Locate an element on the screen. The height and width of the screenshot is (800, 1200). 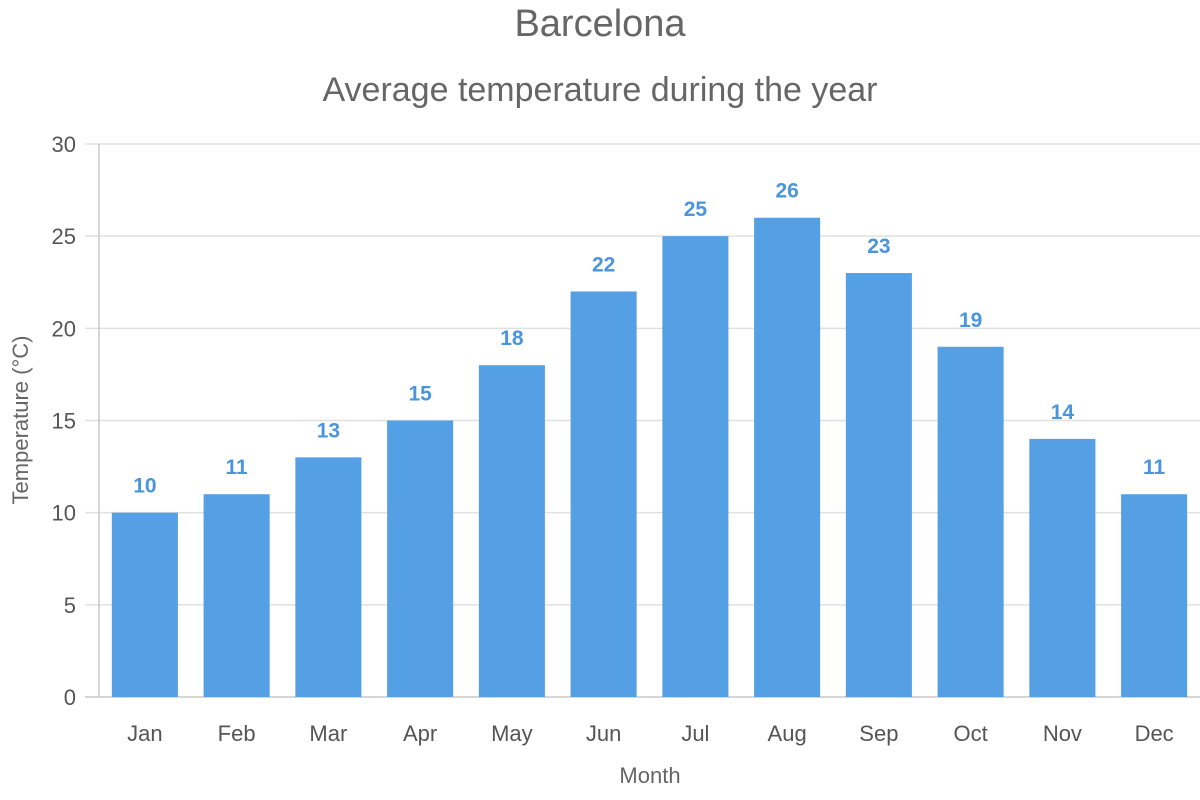
y-tick-label-15: 15 is located at coordinates (64, 421).